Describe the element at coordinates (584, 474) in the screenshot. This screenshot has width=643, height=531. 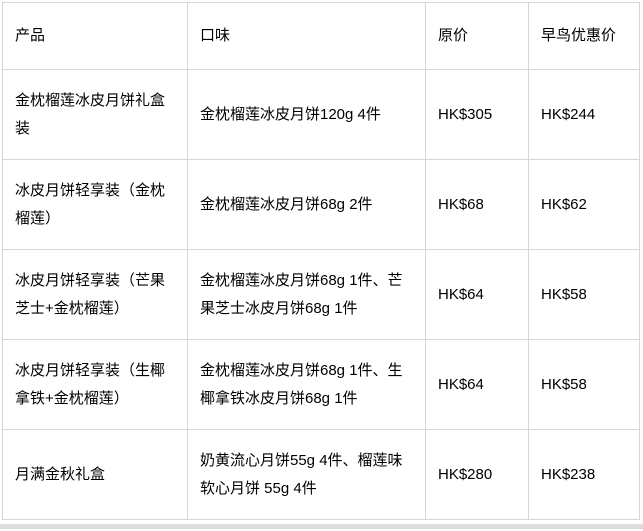
I see `early-bird-price-cell: HK$238` at that location.